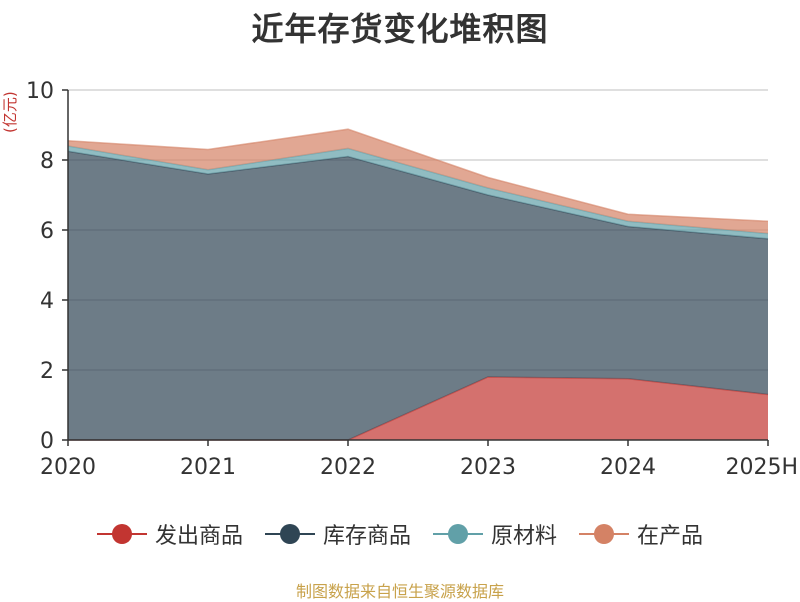 This screenshot has height=602, width=800. What do you see at coordinates (47, 231) in the screenshot?
I see `y-tick-label: 6` at bounding box center [47, 231].